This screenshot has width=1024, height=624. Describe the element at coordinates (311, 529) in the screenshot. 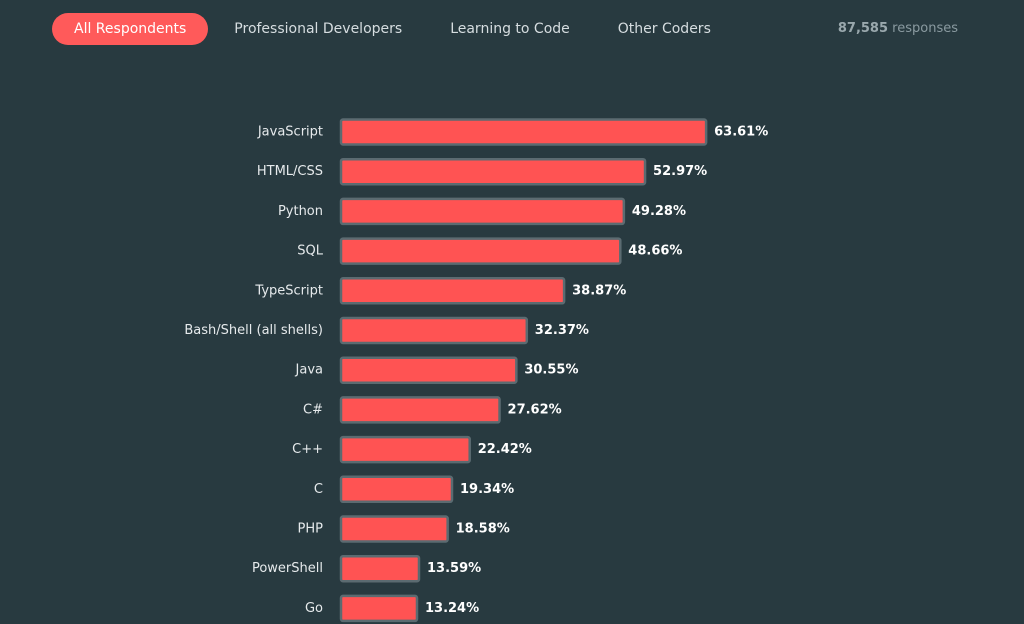

I see `category-label: PHP` at that location.